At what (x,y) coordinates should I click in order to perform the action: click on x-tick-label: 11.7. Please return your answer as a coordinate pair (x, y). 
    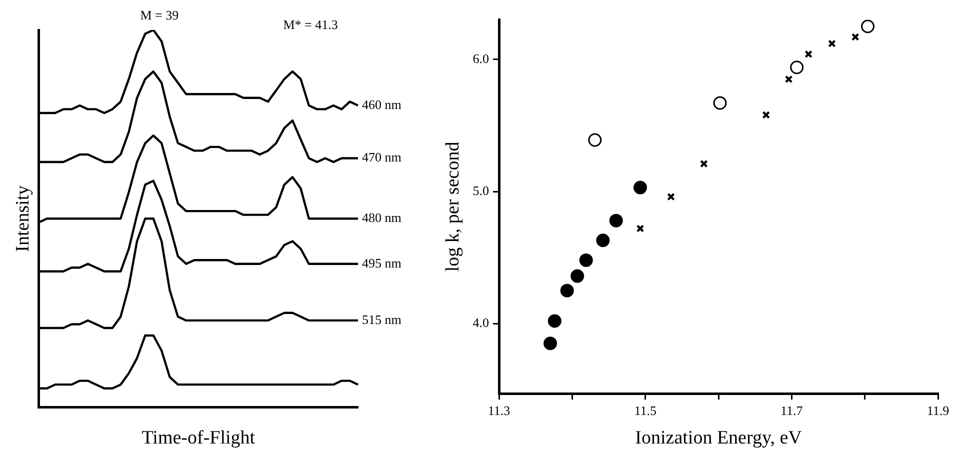
    Looking at the image, I should click on (792, 410).